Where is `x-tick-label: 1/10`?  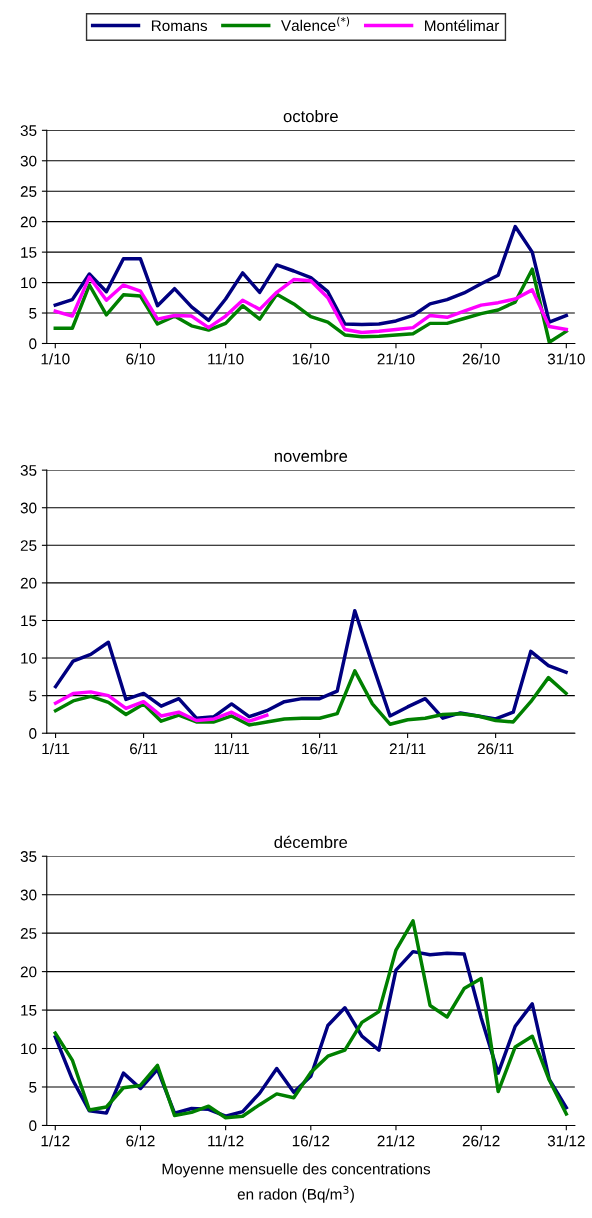
x-tick-label: 1/10 is located at coordinates (55, 359).